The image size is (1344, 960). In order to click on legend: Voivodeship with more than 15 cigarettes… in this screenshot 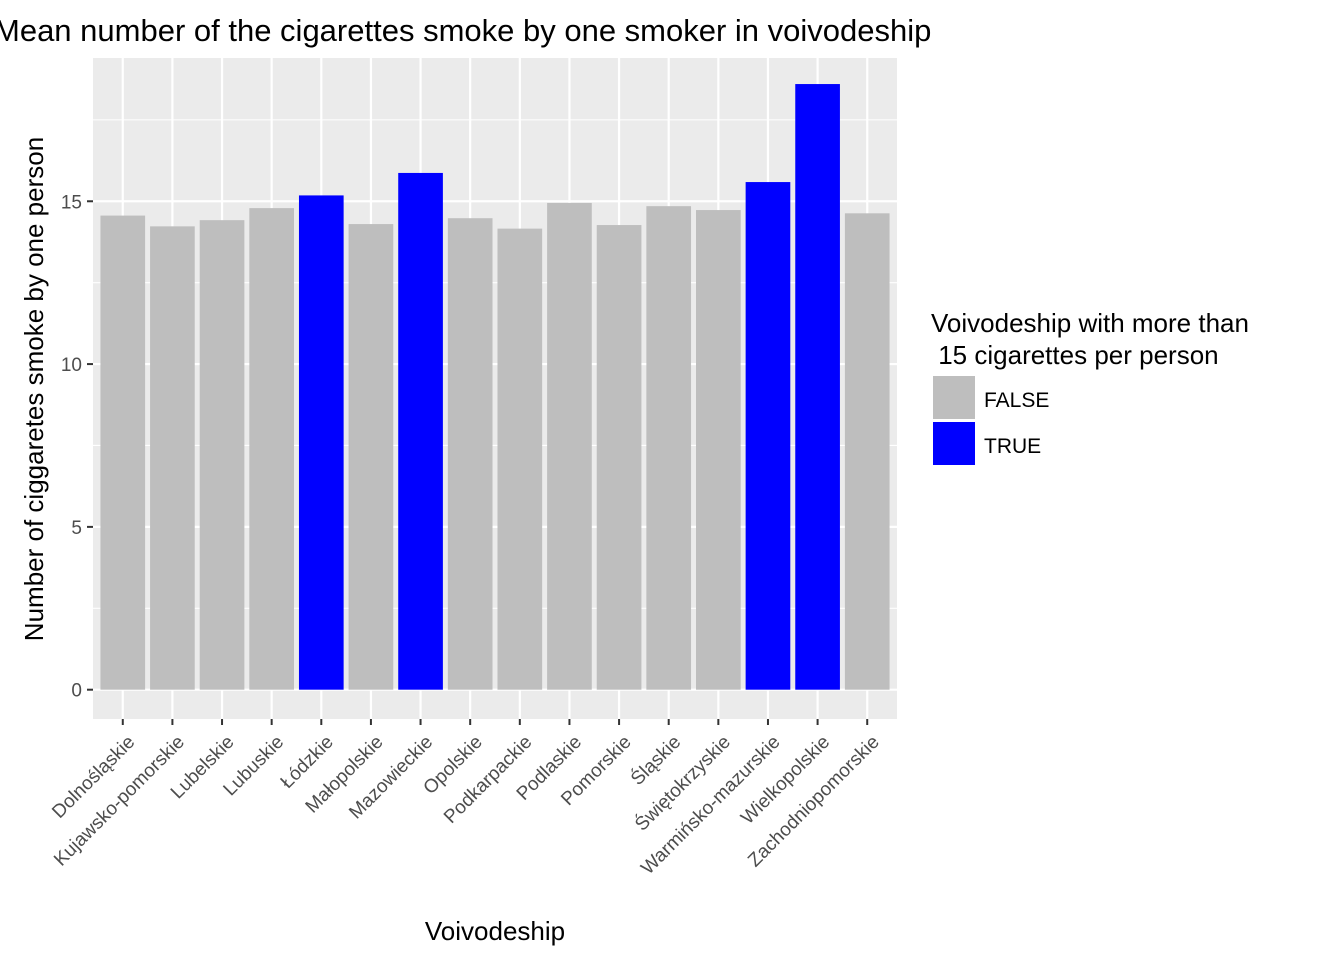, I will do `click(1090, 386)`.